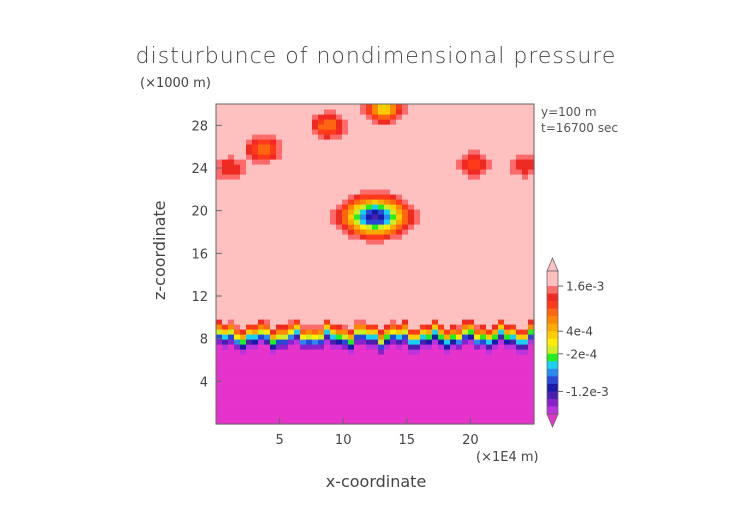  What do you see at coordinates (552, 275) in the screenshot?
I see `colorbar-segment` at bounding box center [552, 275].